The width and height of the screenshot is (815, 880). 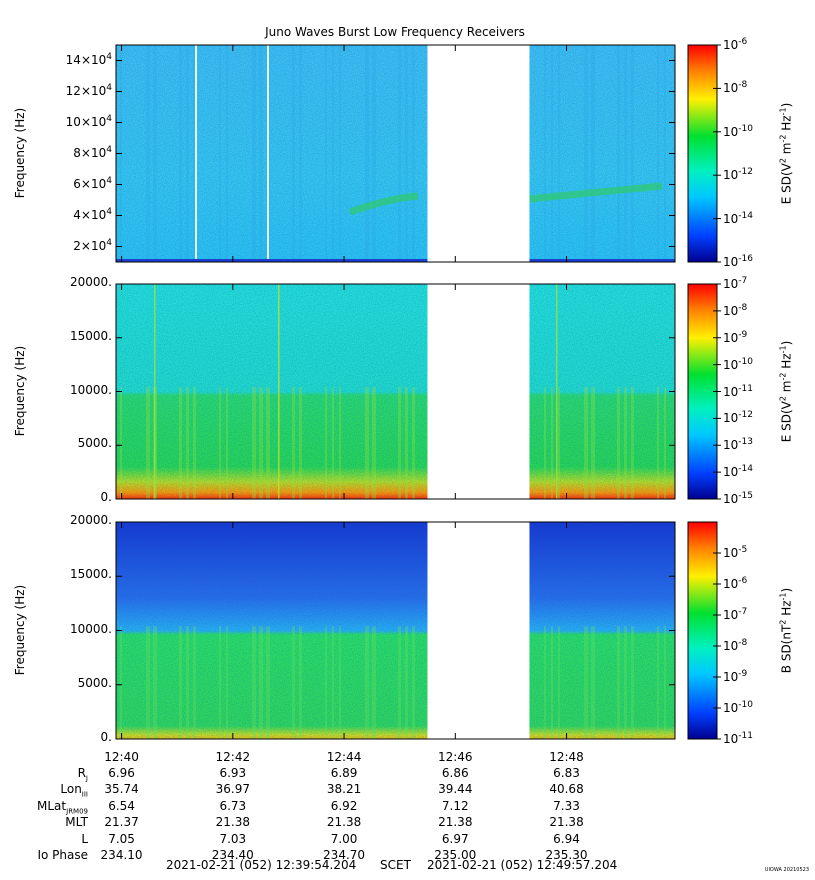 I want to click on colorbar-tick-label: 10-13, so click(x=738, y=445).